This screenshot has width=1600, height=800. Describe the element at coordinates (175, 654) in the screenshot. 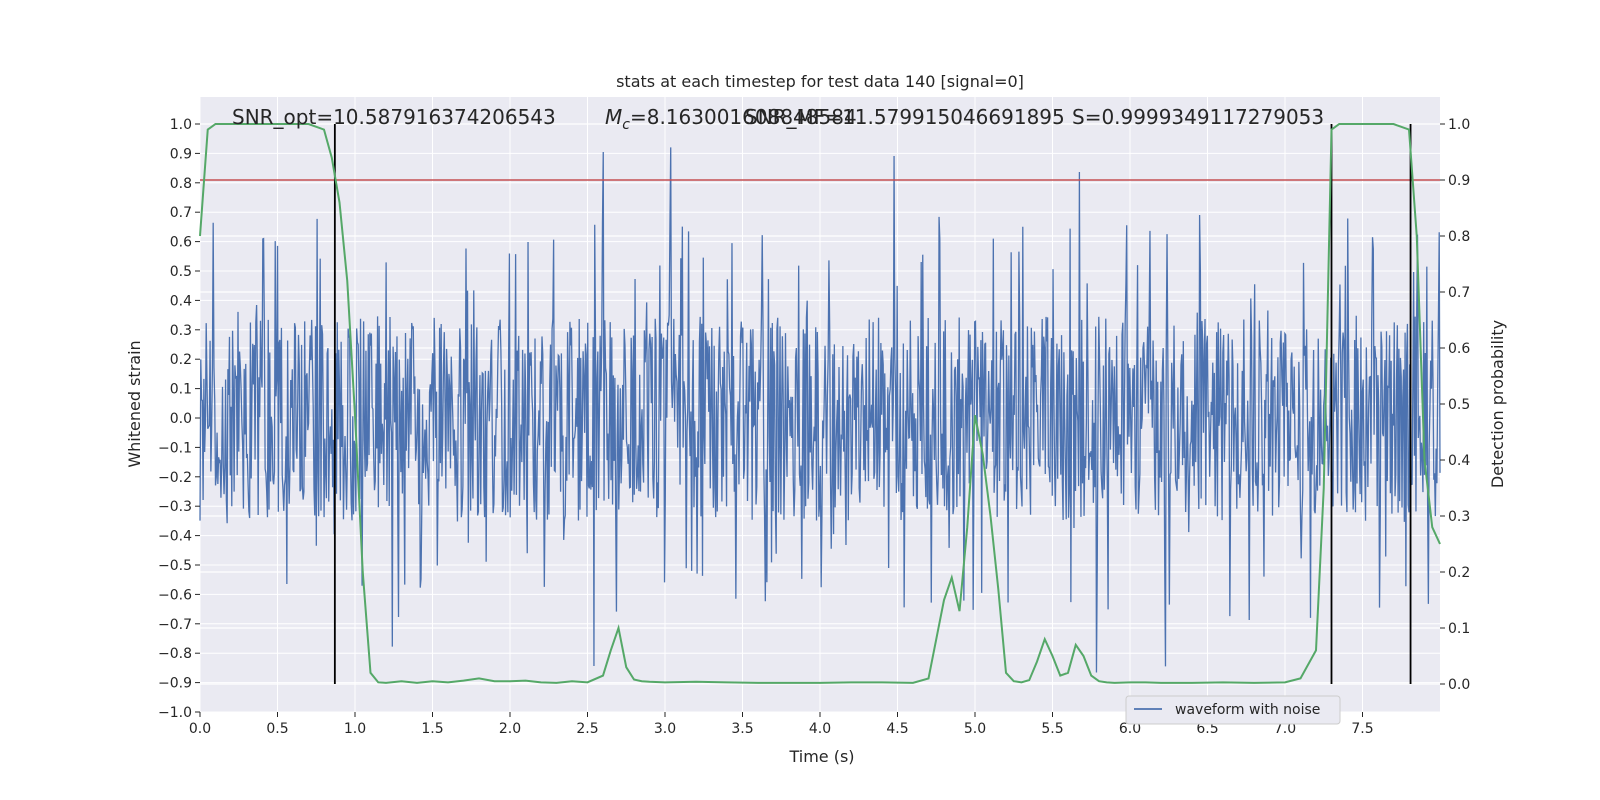

I see `y-tick-label: −0.8` at that location.